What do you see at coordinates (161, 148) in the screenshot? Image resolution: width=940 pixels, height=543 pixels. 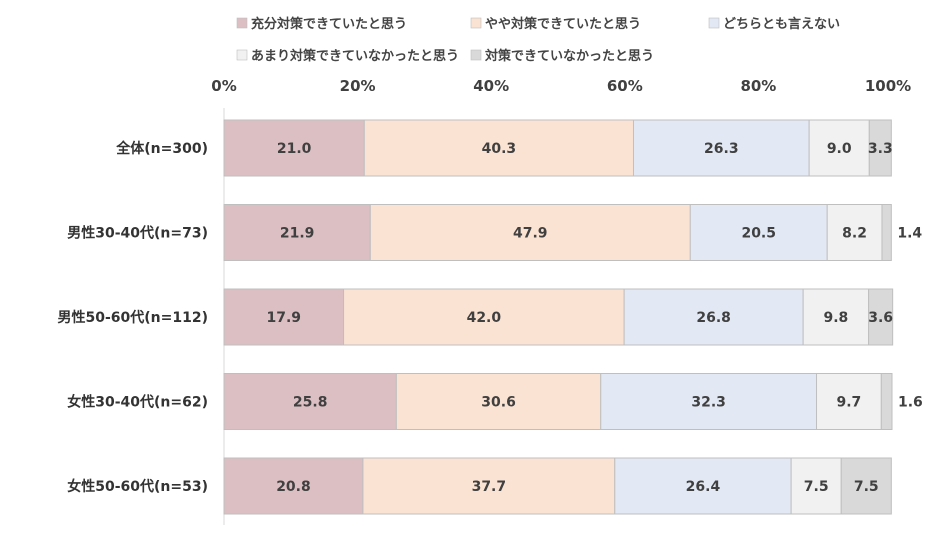 I see `category-label: 全体(n=300)` at bounding box center [161, 148].